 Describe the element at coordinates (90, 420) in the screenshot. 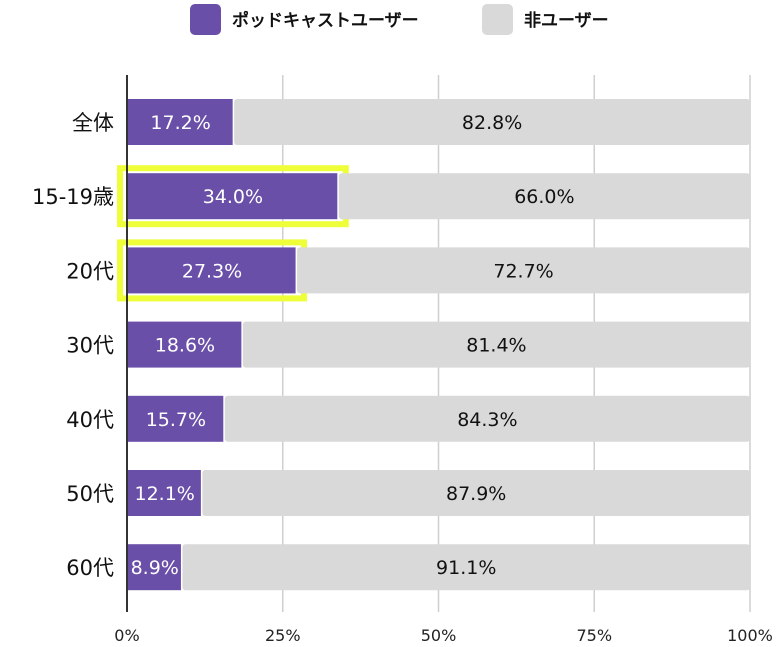

I see `category-label: 40代` at that location.